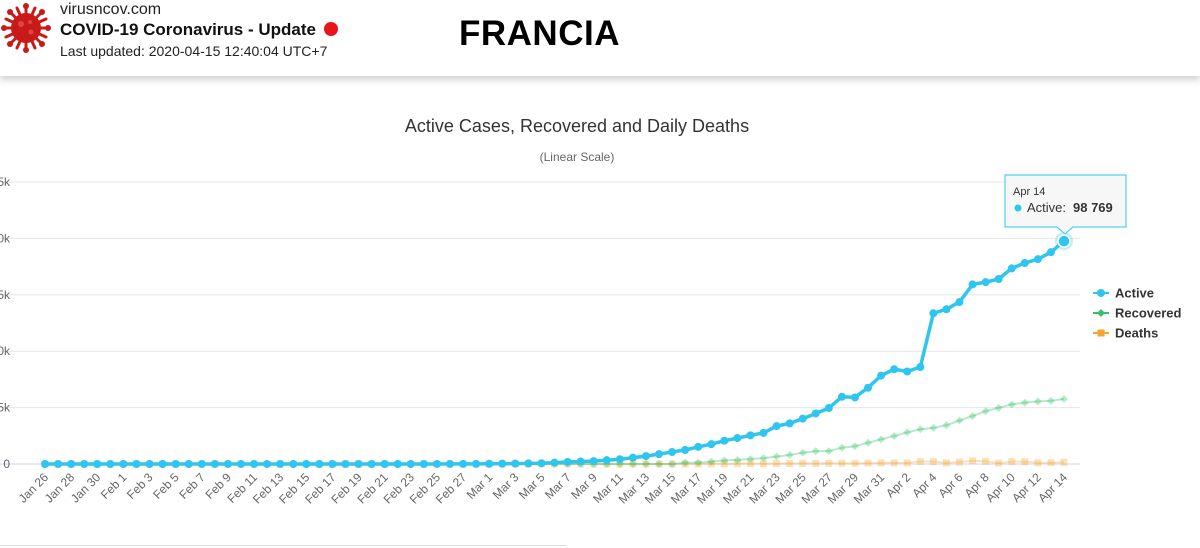 Image resolution: width=1200 pixels, height=548 pixels. What do you see at coordinates (140, 486) in the screenshot?
I see `x-tick-label: Feb 3` at bounding box center [140, 486].